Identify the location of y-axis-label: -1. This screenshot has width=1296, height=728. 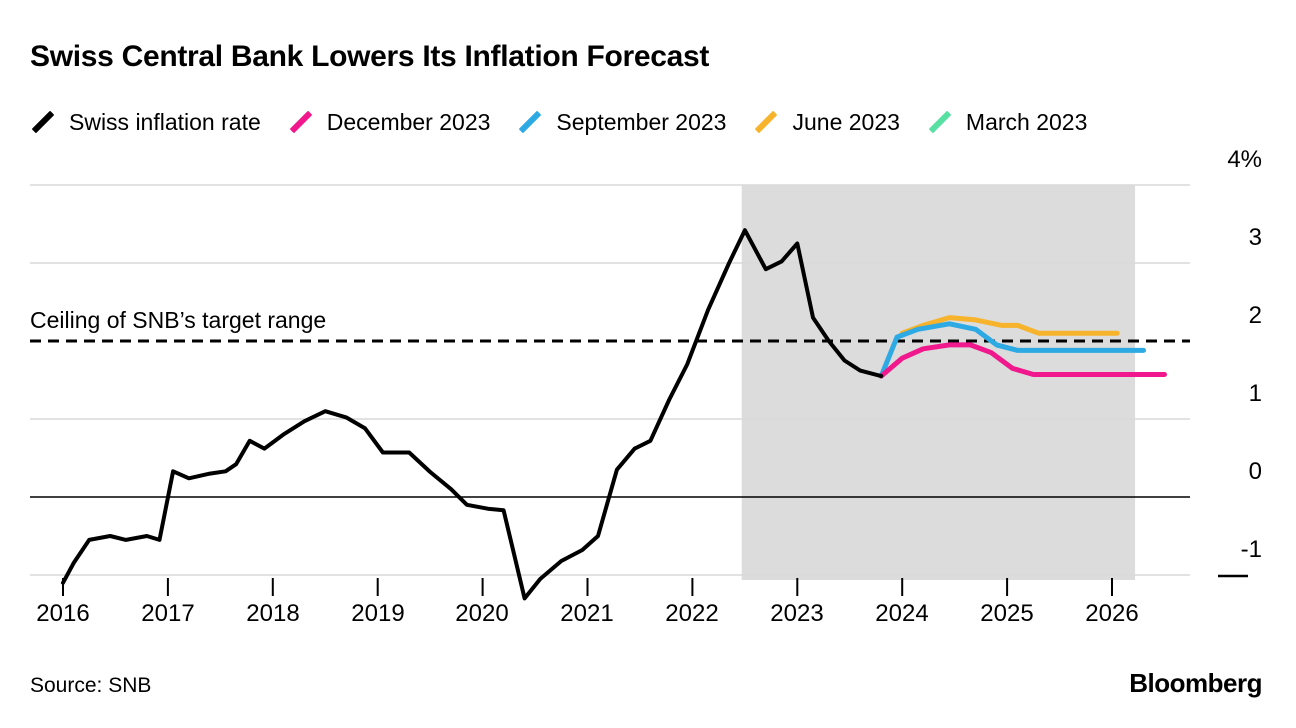
(1251, 549).